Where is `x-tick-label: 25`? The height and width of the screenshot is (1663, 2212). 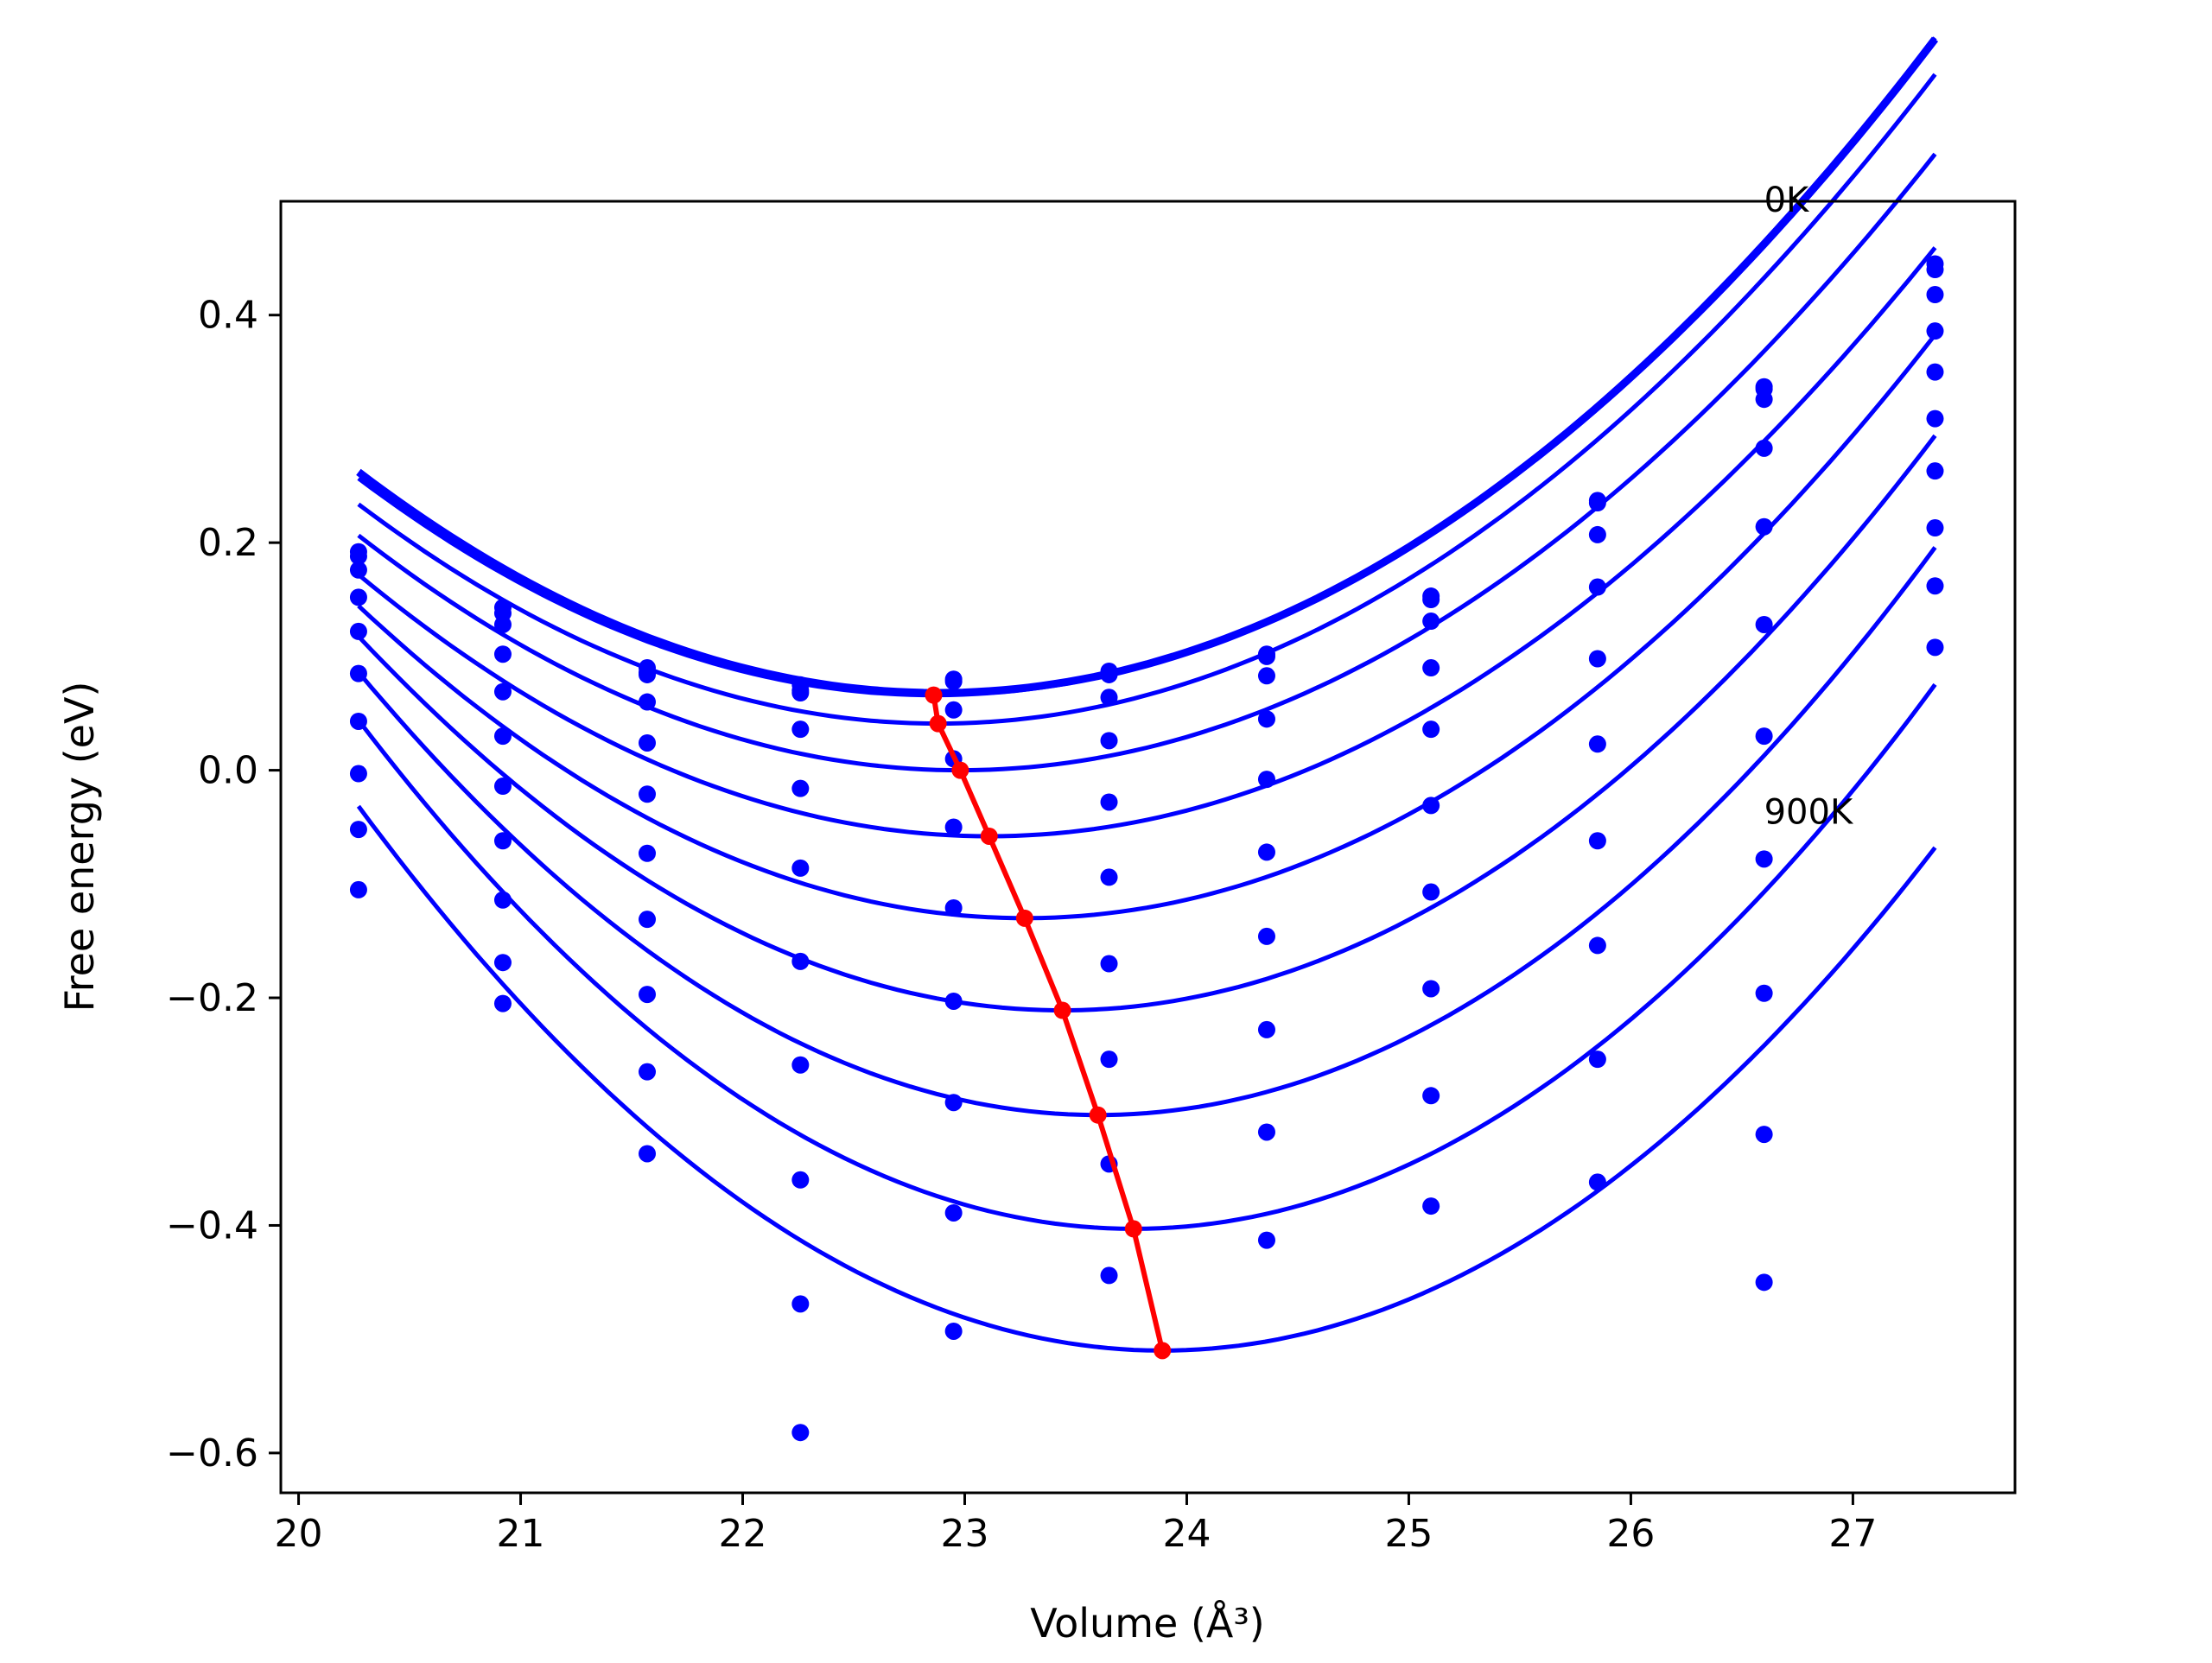
x-tick-label: 25 is located at coordinates (1408, 1534).